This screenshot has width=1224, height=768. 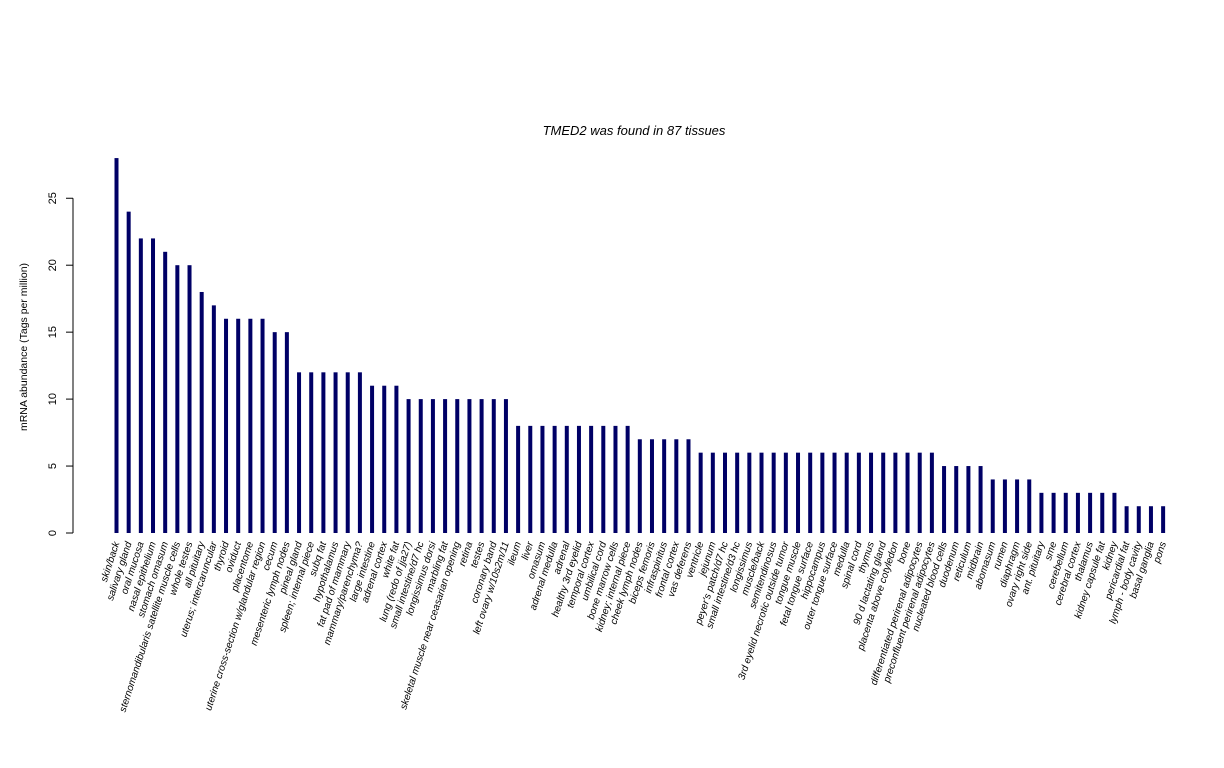 I want to click on y-tick-label: 10, so click(x=53, y=399).